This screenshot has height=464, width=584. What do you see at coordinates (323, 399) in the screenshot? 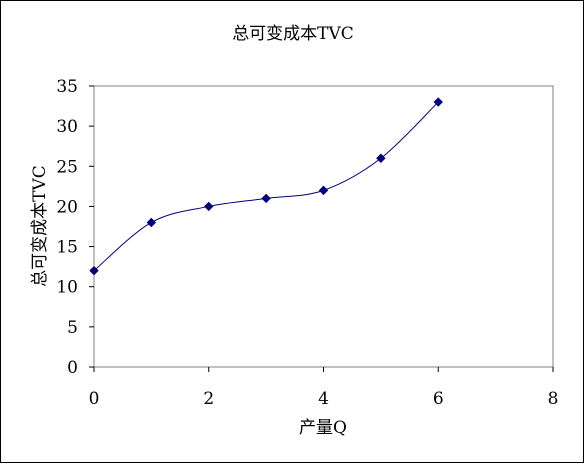
I see `x-tick-label: 4` at bounding box center [323, 399].